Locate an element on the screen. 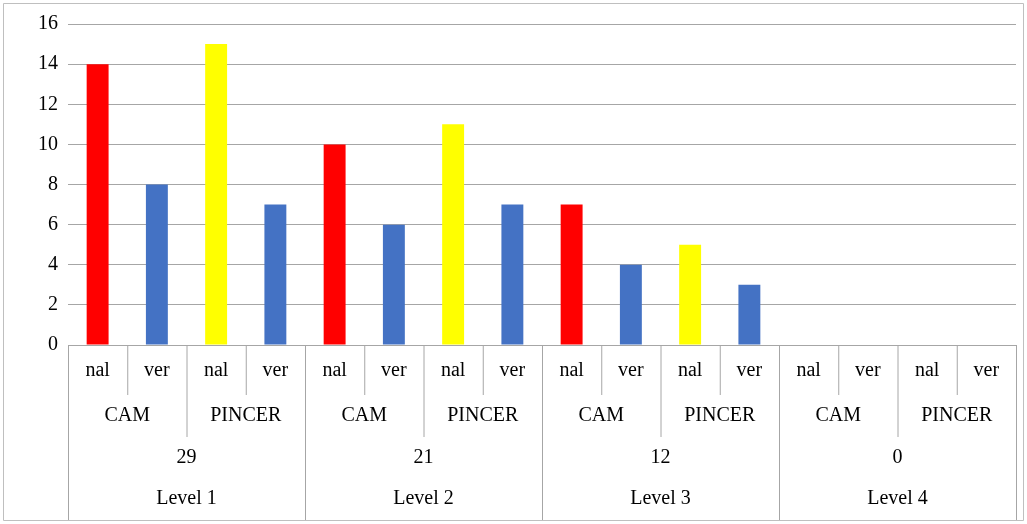 The height and width of the screenshot is (524, 1027). text: Level 2 is located at coordinates (423, 497).